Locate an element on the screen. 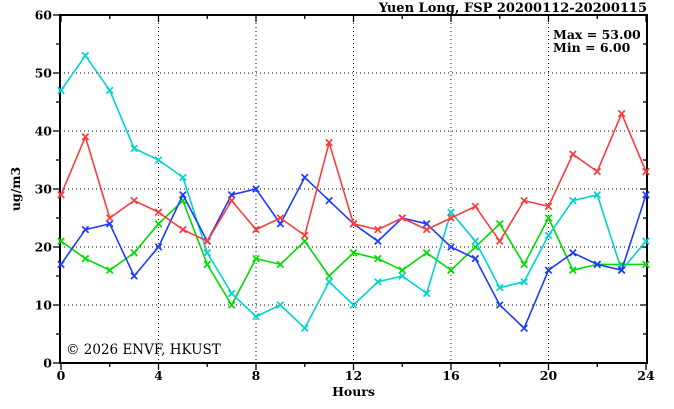  min-annotation: Min = 6.00 is located at coordinates (592, 47).